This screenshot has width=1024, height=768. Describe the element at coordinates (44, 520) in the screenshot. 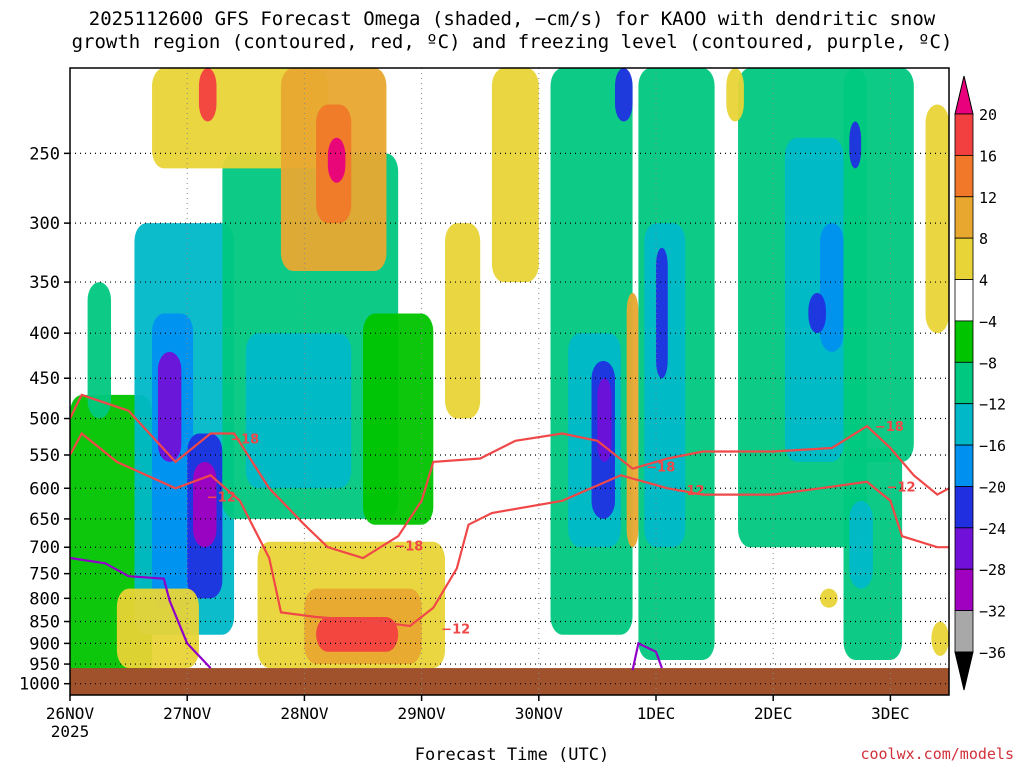

I see `y-tick-label: 650` at that location.